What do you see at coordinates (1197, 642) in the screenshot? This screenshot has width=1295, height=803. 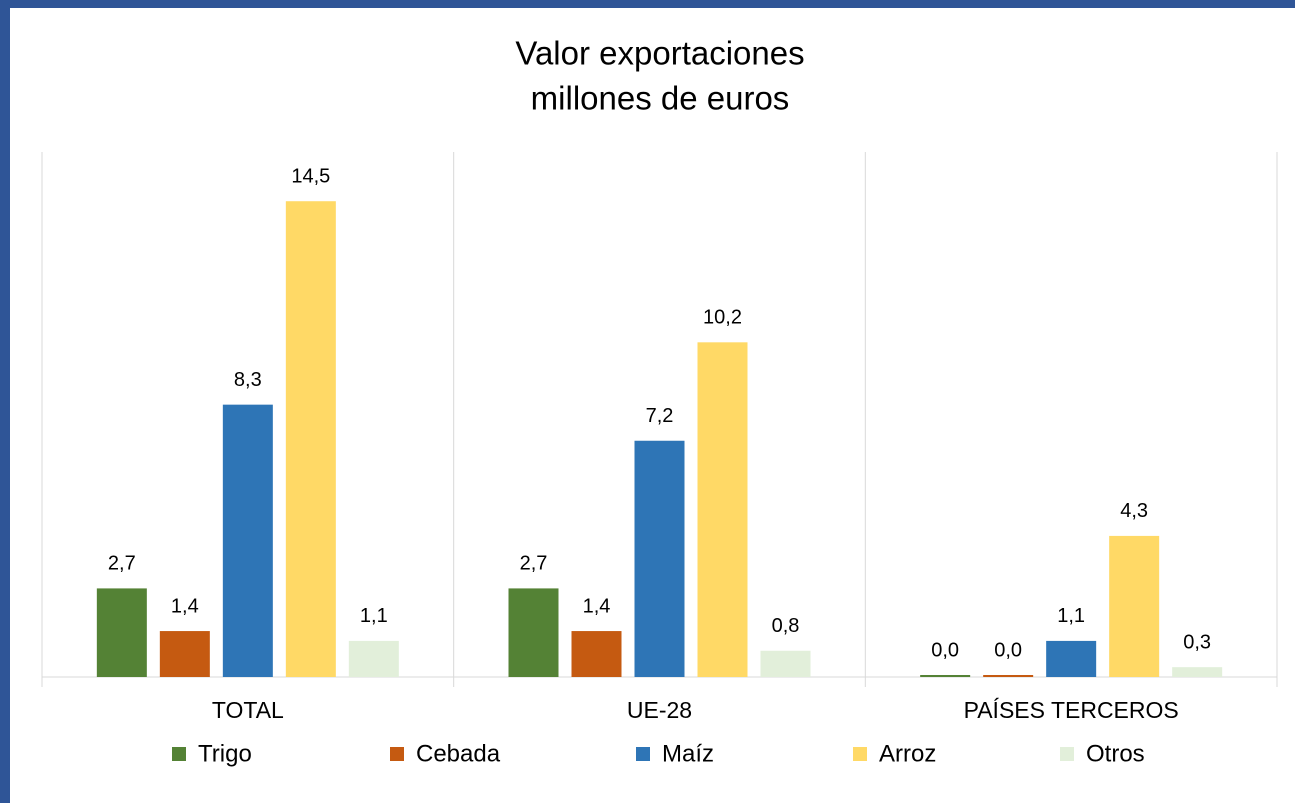 I see `value-label: 0,3` at bounding box center [1197, 642].